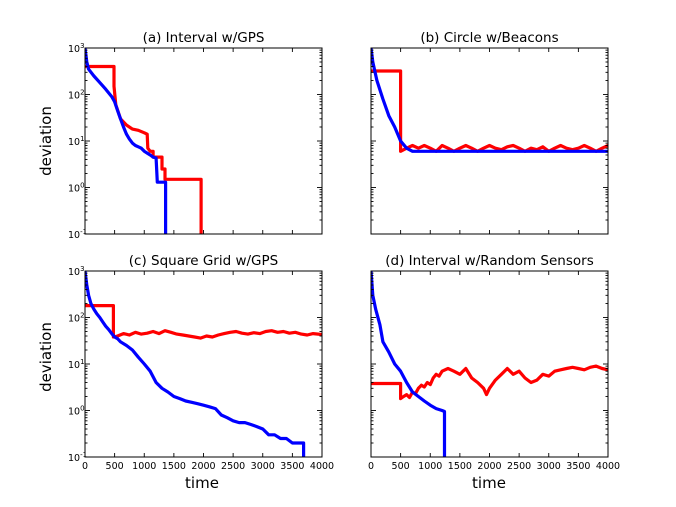 This screenshot has height=507, width=676. Describe the element at coordinates (203, 261) in the screenshot. I see `chart-title: (c) Square Grid w/GPS` at that location.